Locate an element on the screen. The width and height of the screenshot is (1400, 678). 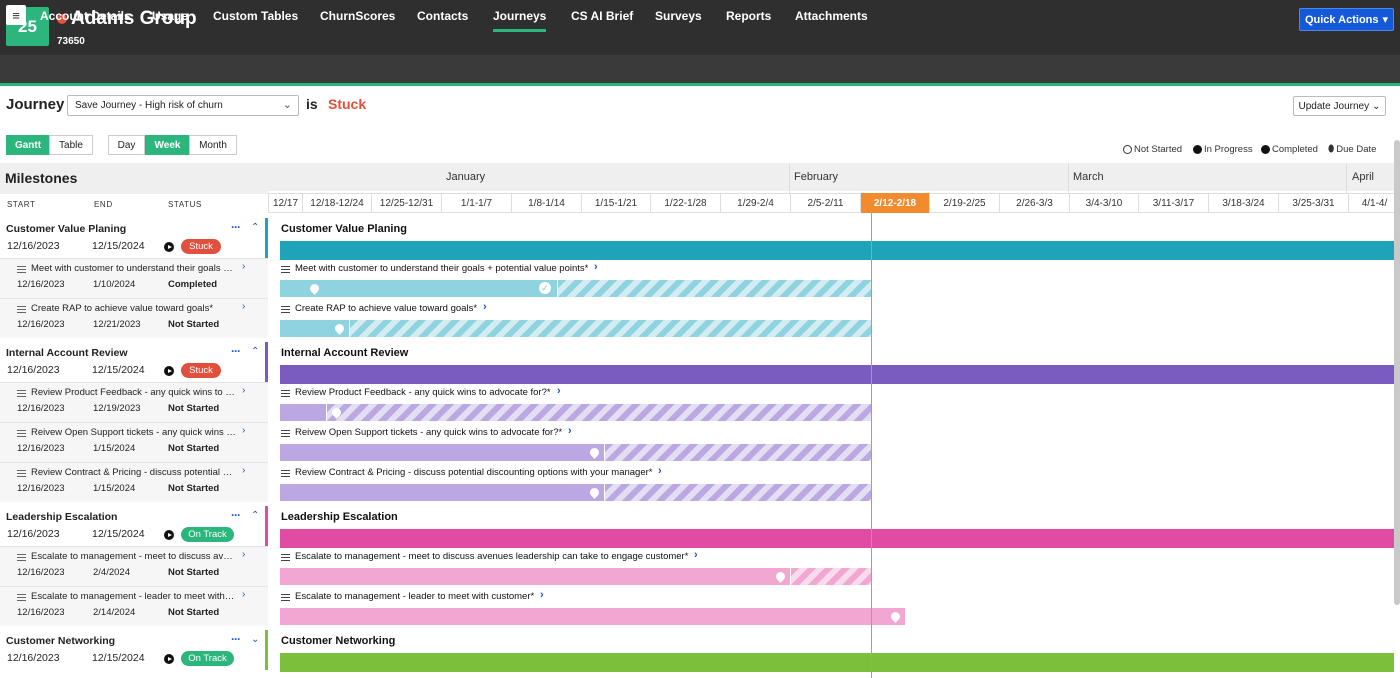
week-cell: 3/18-3/24 is located at coordinates (1243, 203).